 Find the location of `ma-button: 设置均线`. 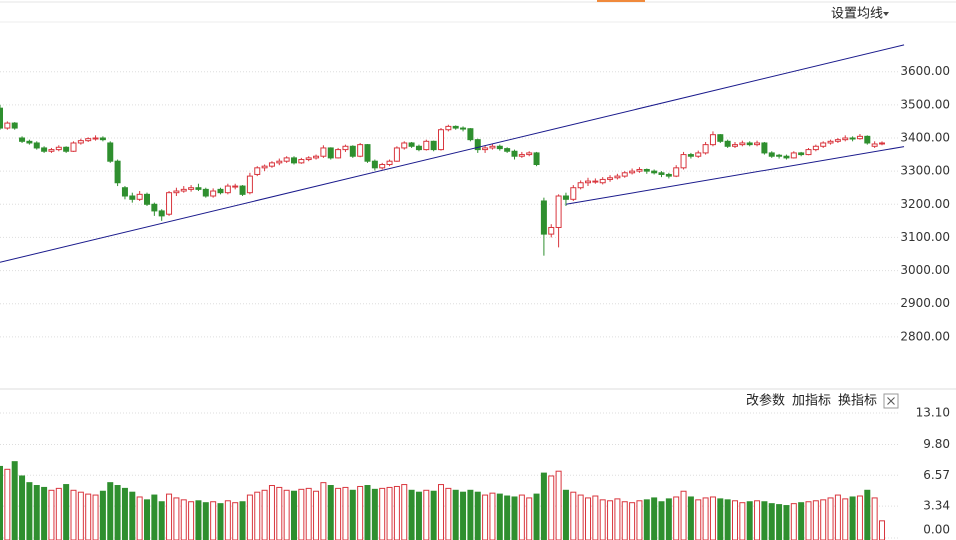

ma-button: 设置均线 is located at coordinates (860, 14).